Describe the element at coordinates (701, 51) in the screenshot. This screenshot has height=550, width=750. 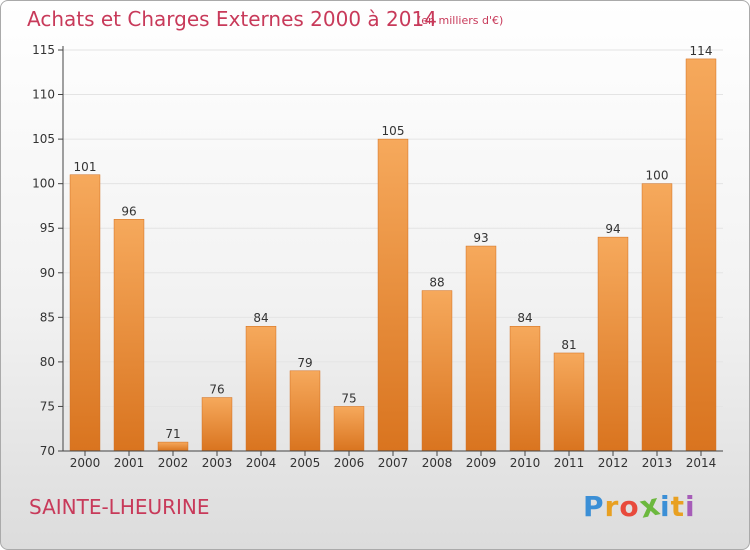
I see `bar-value-label: 114` at that location.